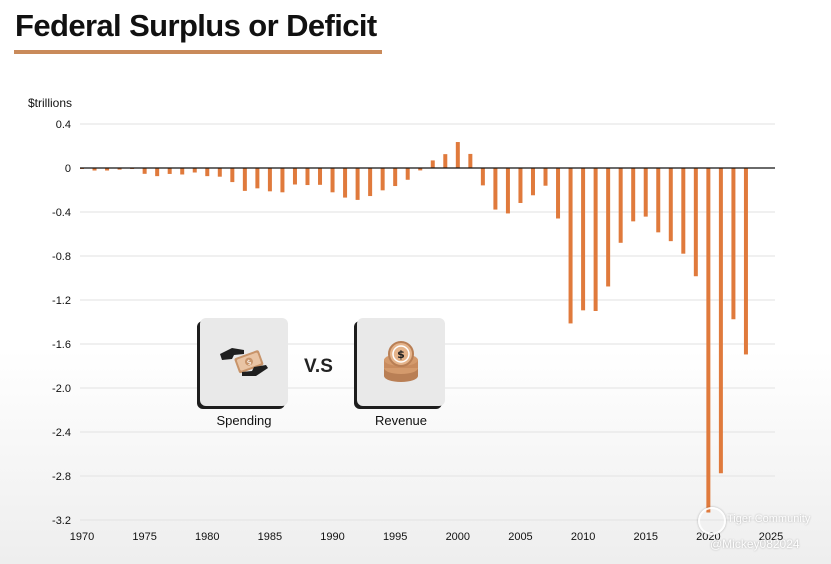 This screenshot has width=831, height=564. What do you see at coordinates (207, 537) in the screenshot?
I see `x-tick-label: 1980` at bounding box center [207, 537].